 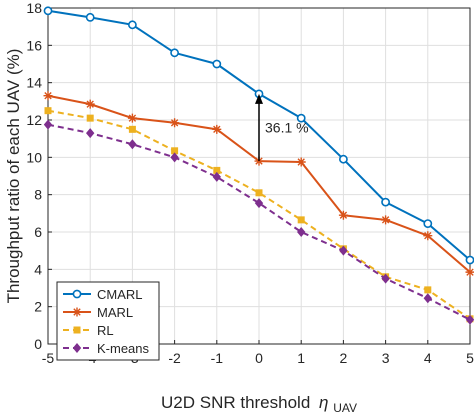 I want to click on y-axis-title: Throughput ratio of each UAV (%), so click(x=13, y=176).